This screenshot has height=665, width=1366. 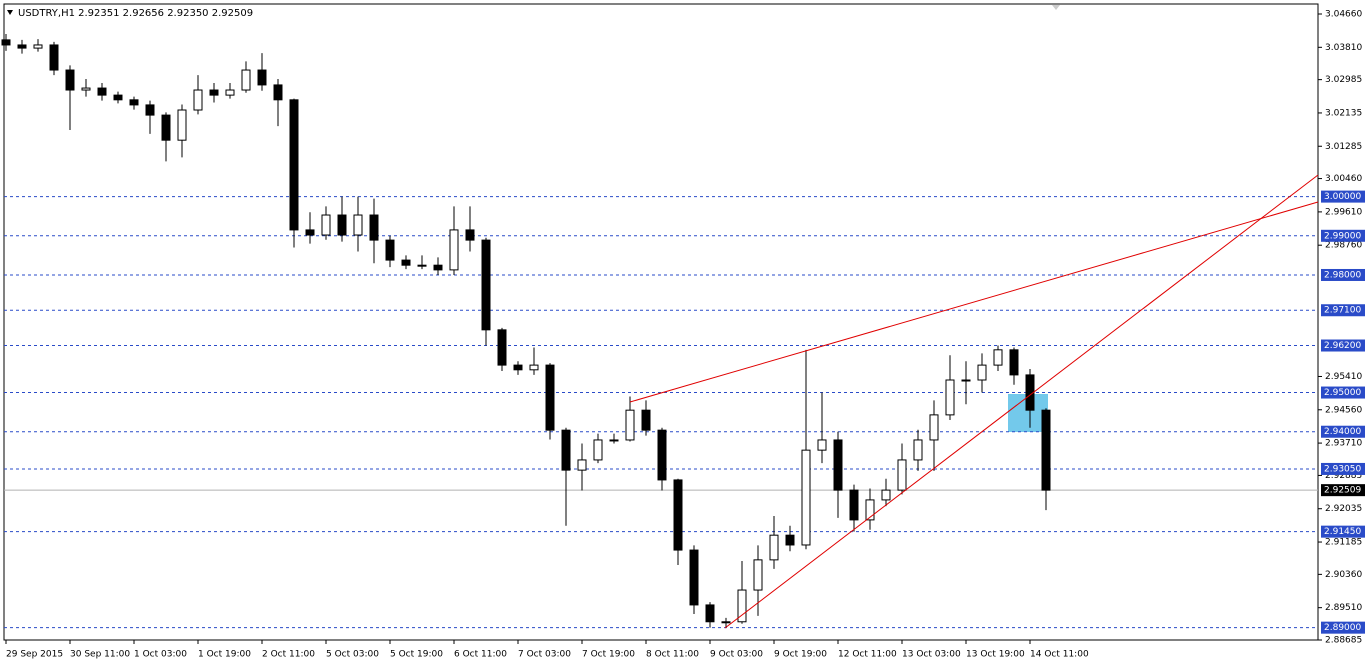 What do you see at coordinates (800, 655) in the screenshot?
I see `x-tick-label: 9 Oct 19:00` at bounding box center [800, 655].